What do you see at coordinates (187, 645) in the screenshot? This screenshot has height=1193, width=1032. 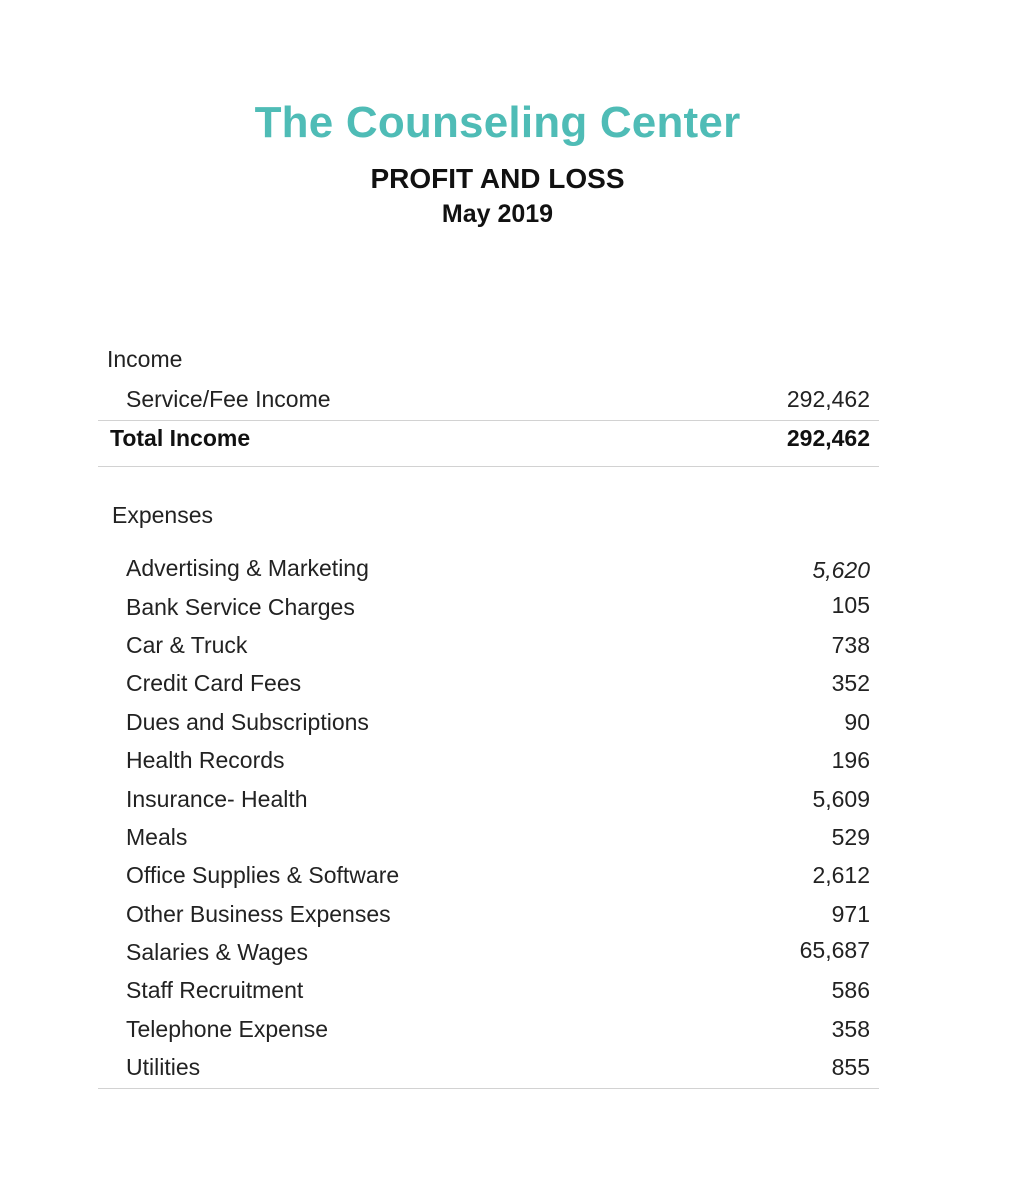 I see `expense-row-label: Car & Truck` at bounding box center [187, 645].